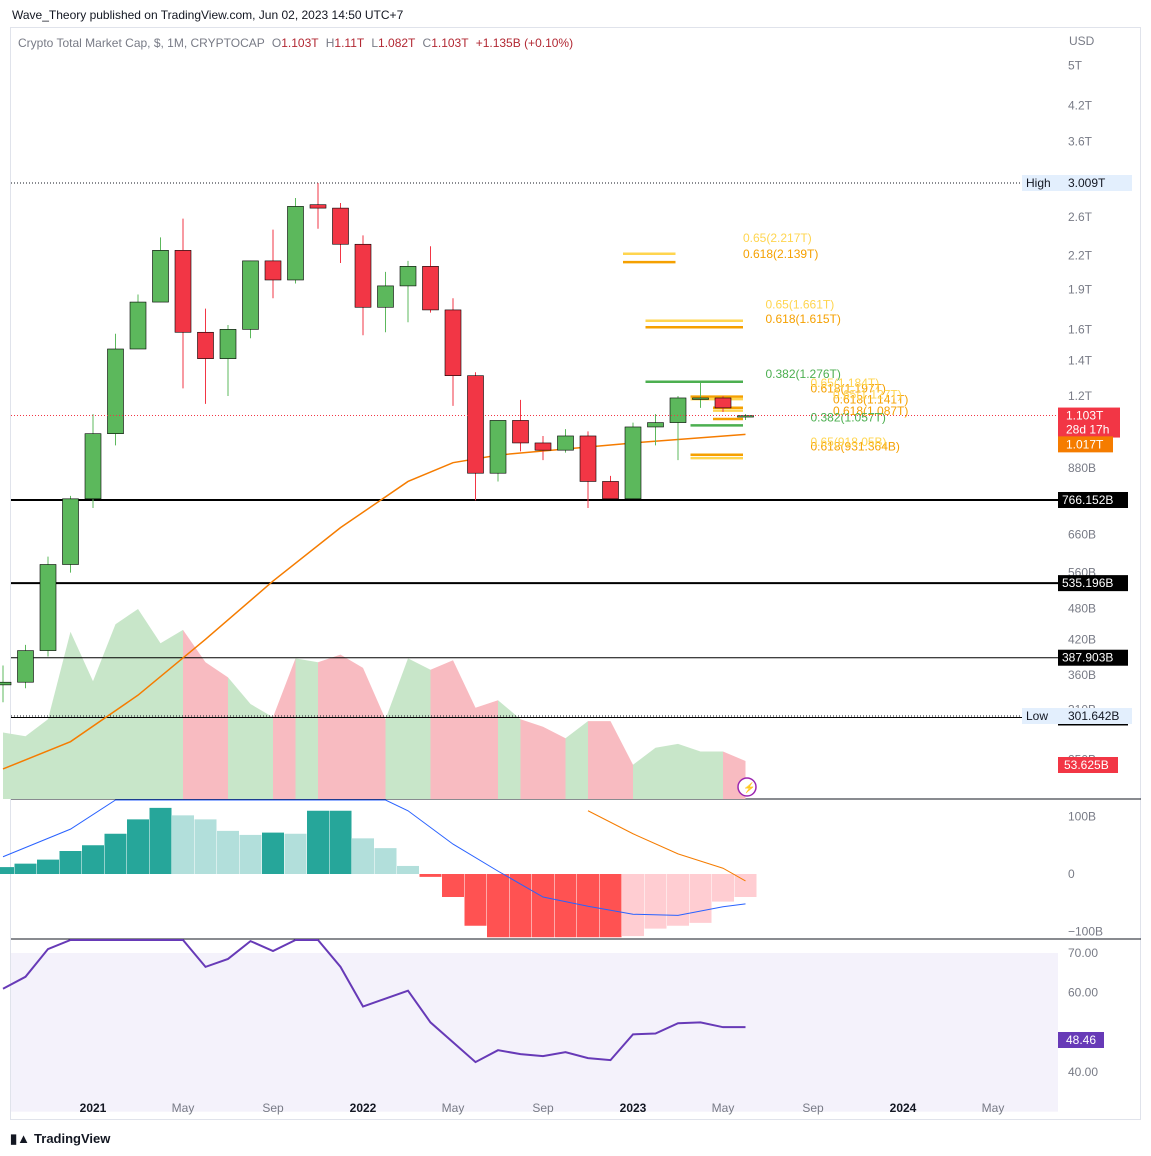 The height and width of the screenshot is (1156, 1151). Describe the element at coordinates (300, 43) in the screenshot. I see `open-value: 1.103T` at that location.